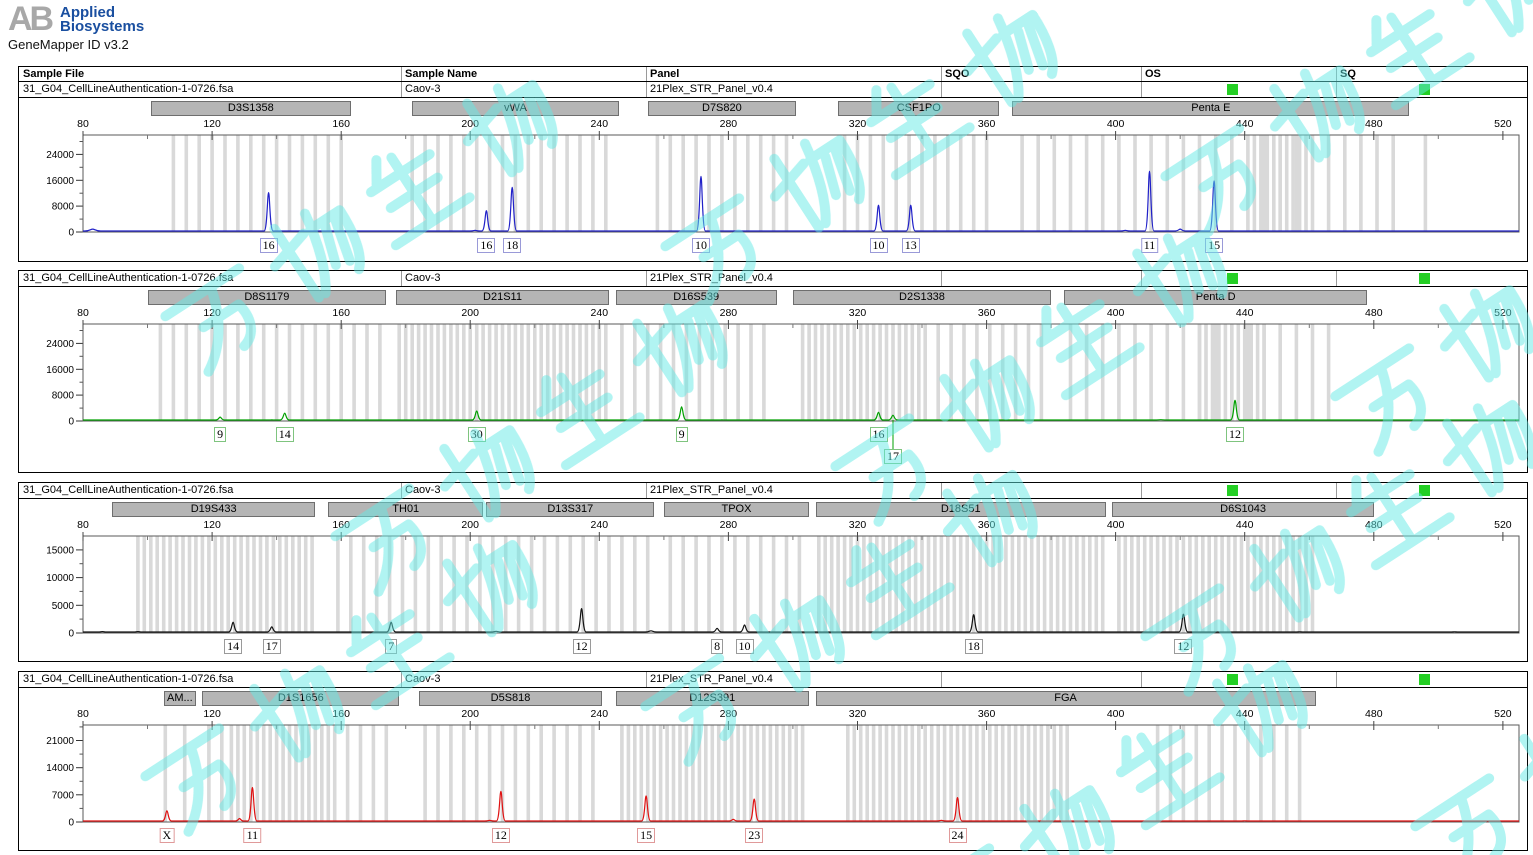  What do you see at coordinates (1153, 74) in the screenshot?
I see `column-header-os: OS` at bounding box center [1153, 74].